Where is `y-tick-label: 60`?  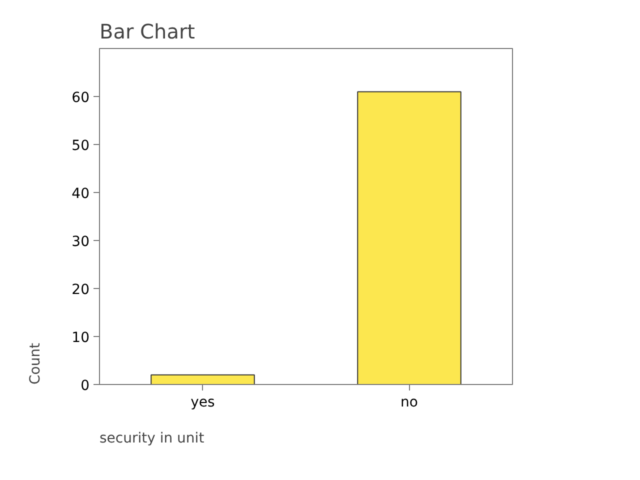 y-tick-label: 60 is located at coordinates (81, 98).